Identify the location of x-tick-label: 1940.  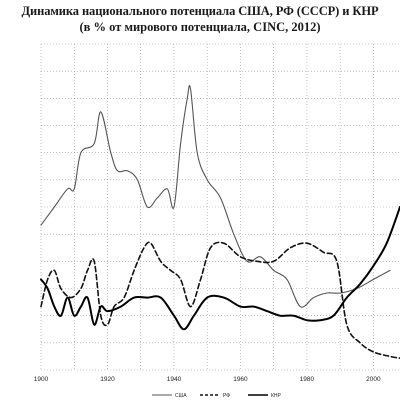
(174, 379).